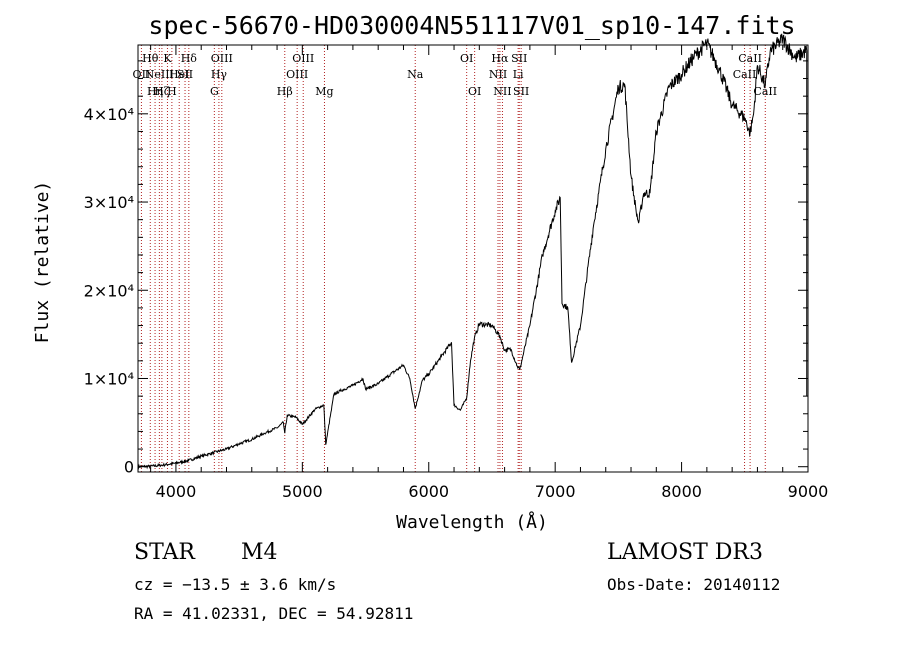 The height and width of the screenshot is (649, 900). Describe the element at coordinates (176, 491) in the screenshot. I see `x-tick-label: 4000` at that location.